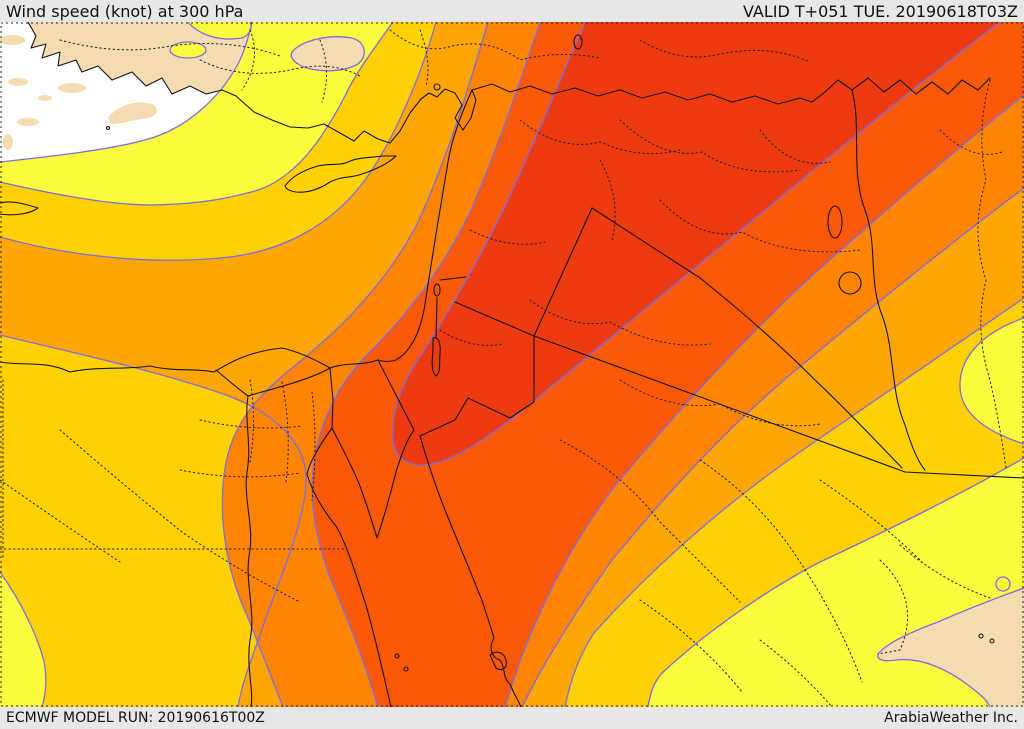 The width and height of the screenshot is (1024, 729). What do you see at coordinates (437, 87) in the screenshot?
I see `turkey-lake` at bounding box center [437, 87].